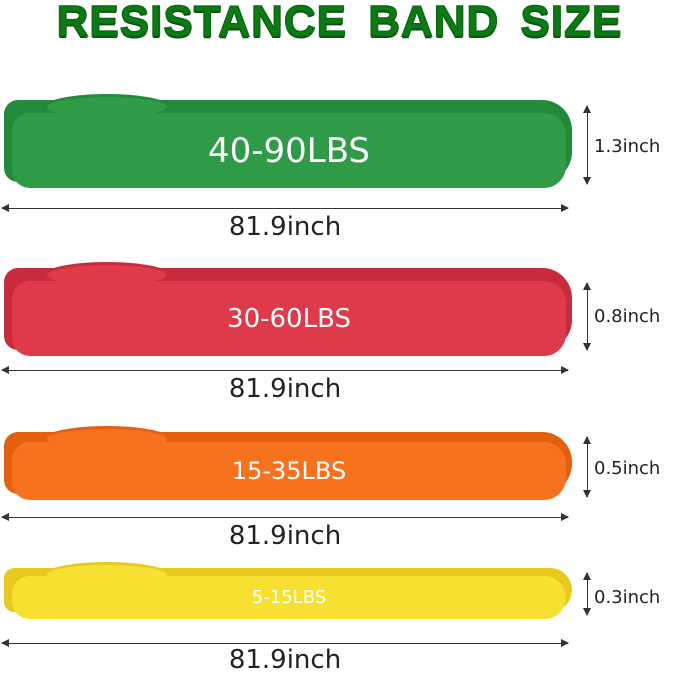 Image resolution: width=679 pixels, height=675 pixels. Describe the element at coordinates (627, 597) in the screenshot. I see `width-label: 0.3inch` at that location.